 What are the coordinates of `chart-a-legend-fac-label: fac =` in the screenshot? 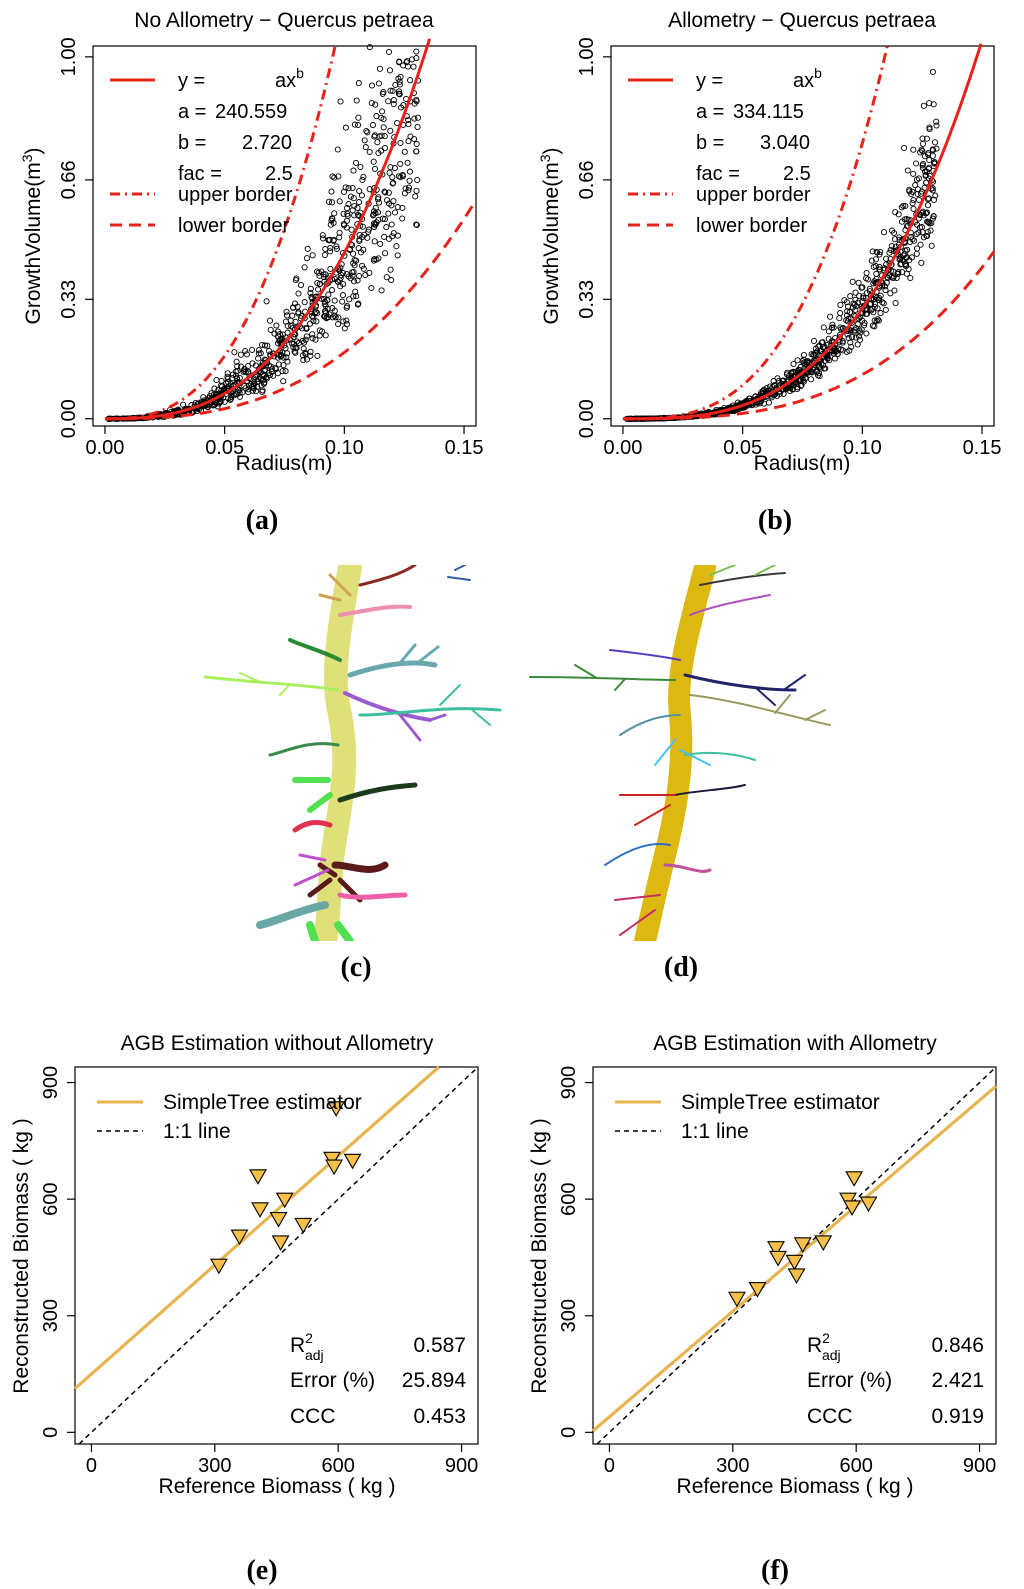 It's located at (200, 174).